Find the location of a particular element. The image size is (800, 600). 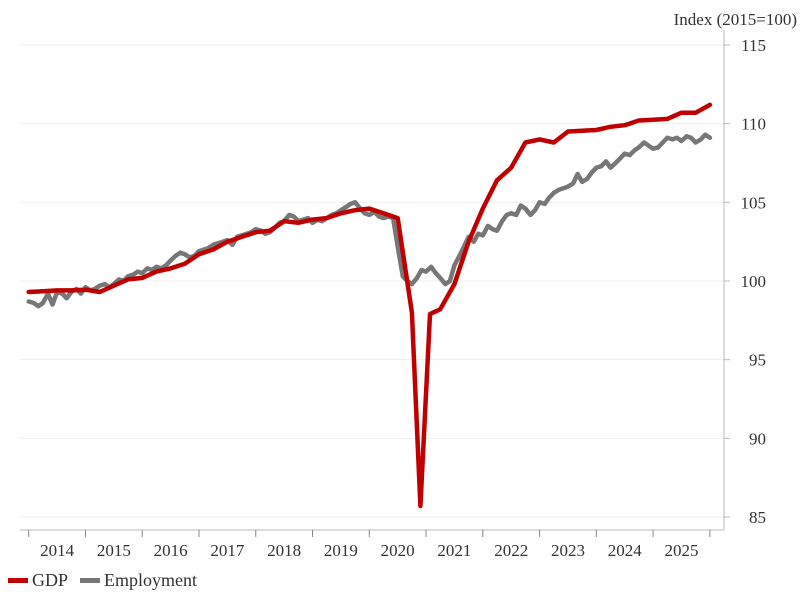

legend-label: Employment is located at coordinates (151, 580).